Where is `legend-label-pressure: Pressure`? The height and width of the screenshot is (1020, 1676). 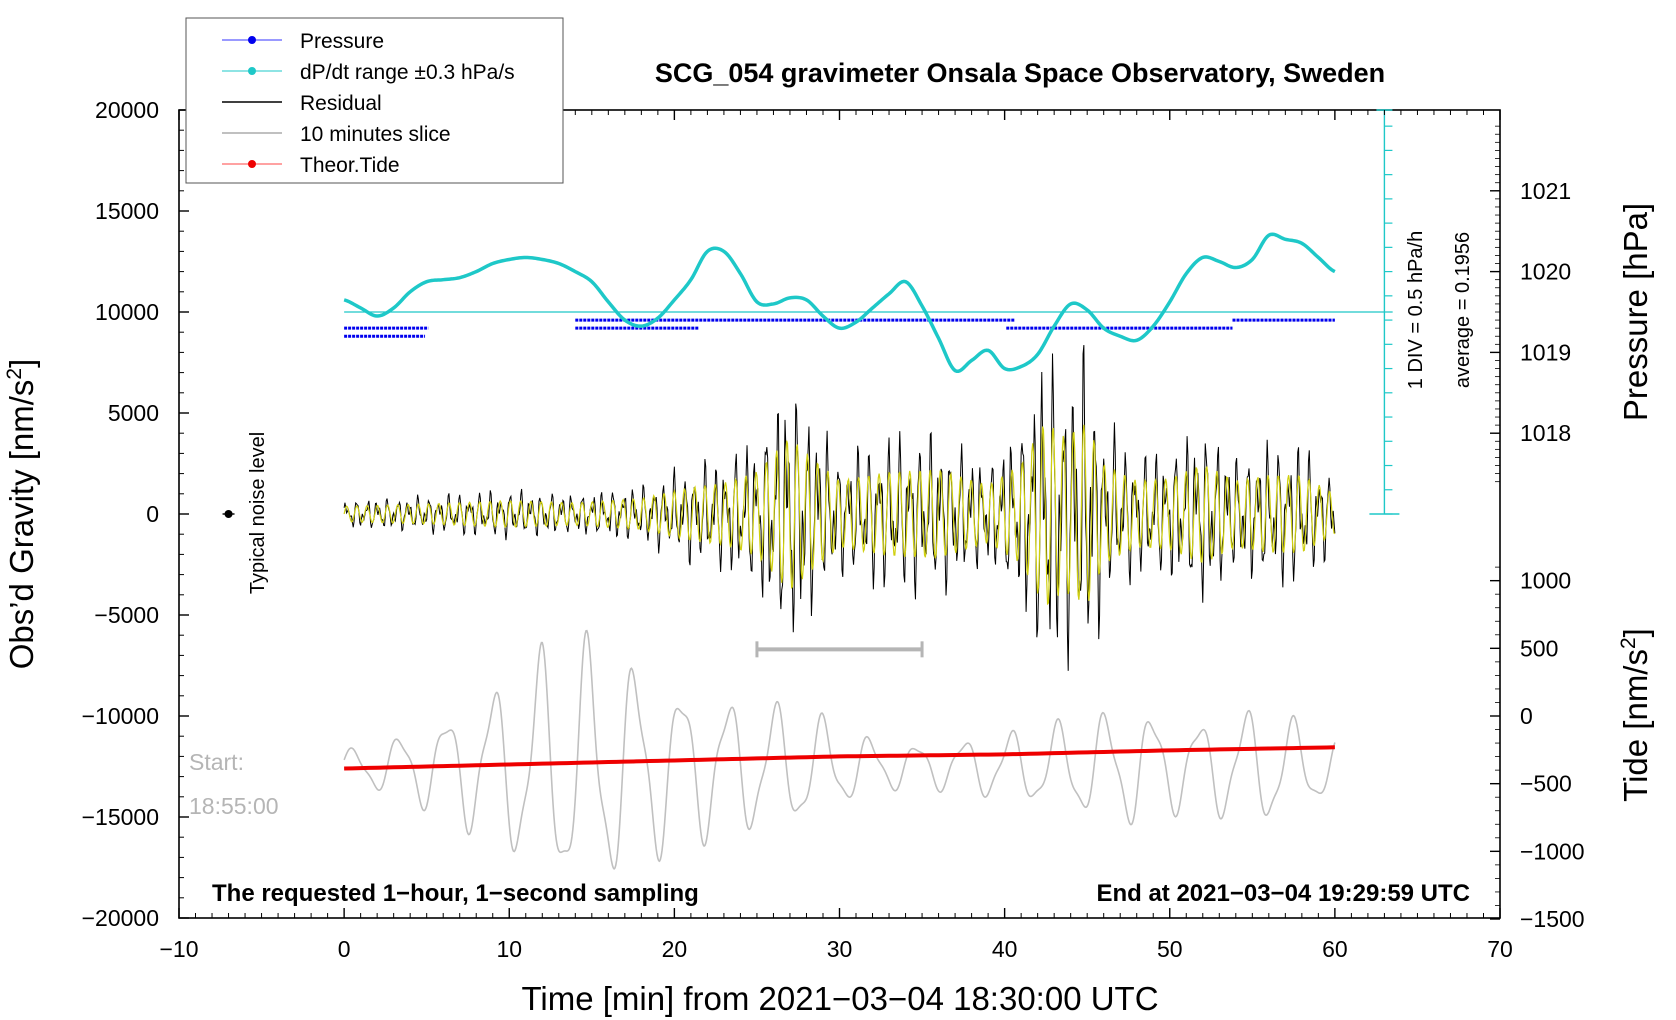 legend-label-pressure: Pressure is located at coordinates (342, 41).